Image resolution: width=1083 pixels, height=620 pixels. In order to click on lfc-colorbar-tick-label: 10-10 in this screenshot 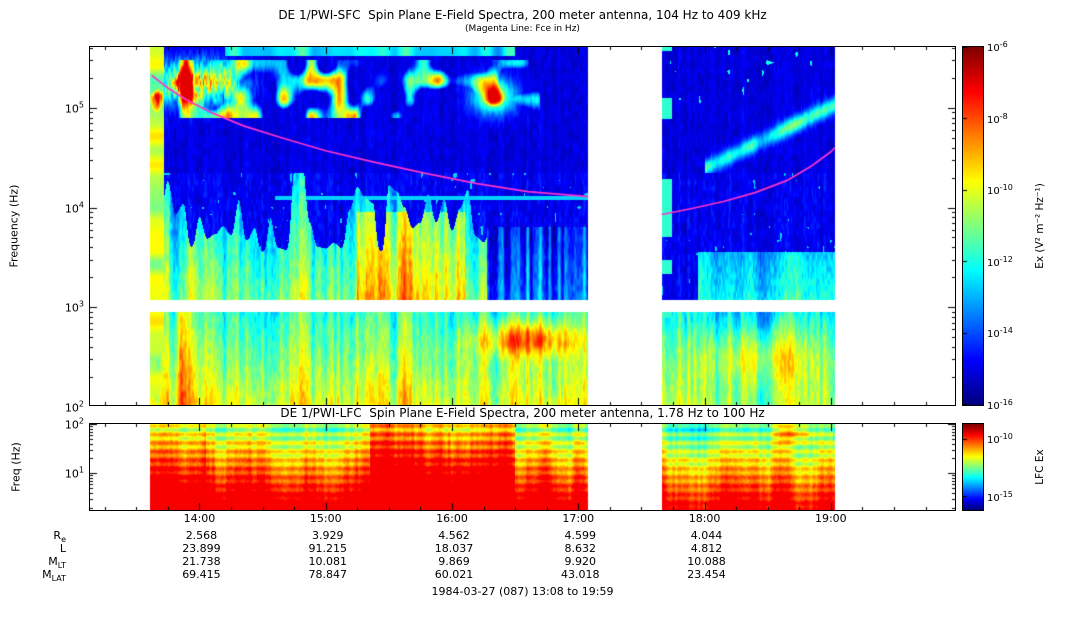, I will do `click(1000, 439)`.